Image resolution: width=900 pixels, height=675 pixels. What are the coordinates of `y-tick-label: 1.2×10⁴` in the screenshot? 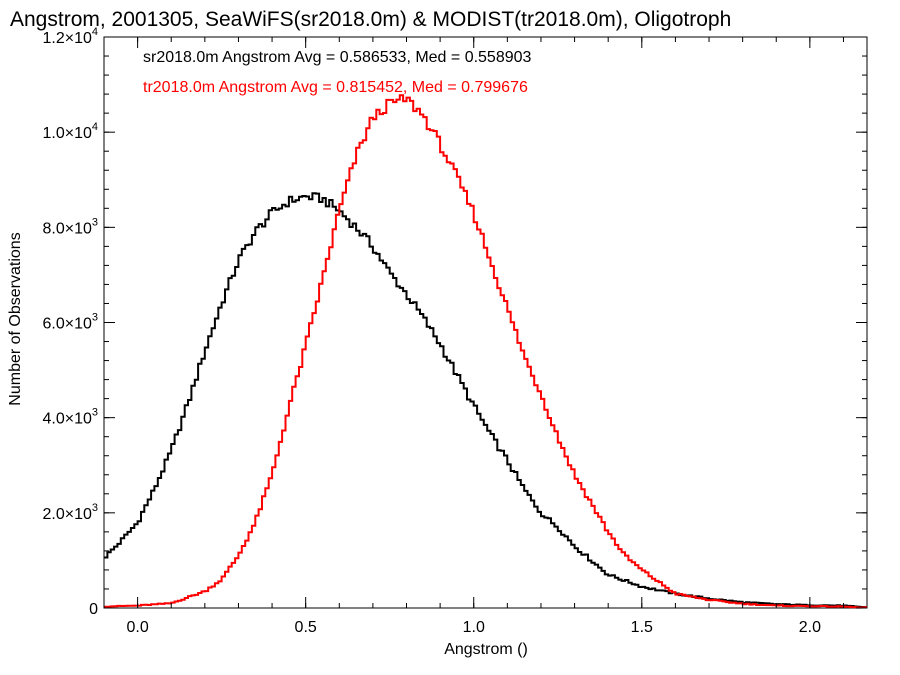 It's located at (70, 36).